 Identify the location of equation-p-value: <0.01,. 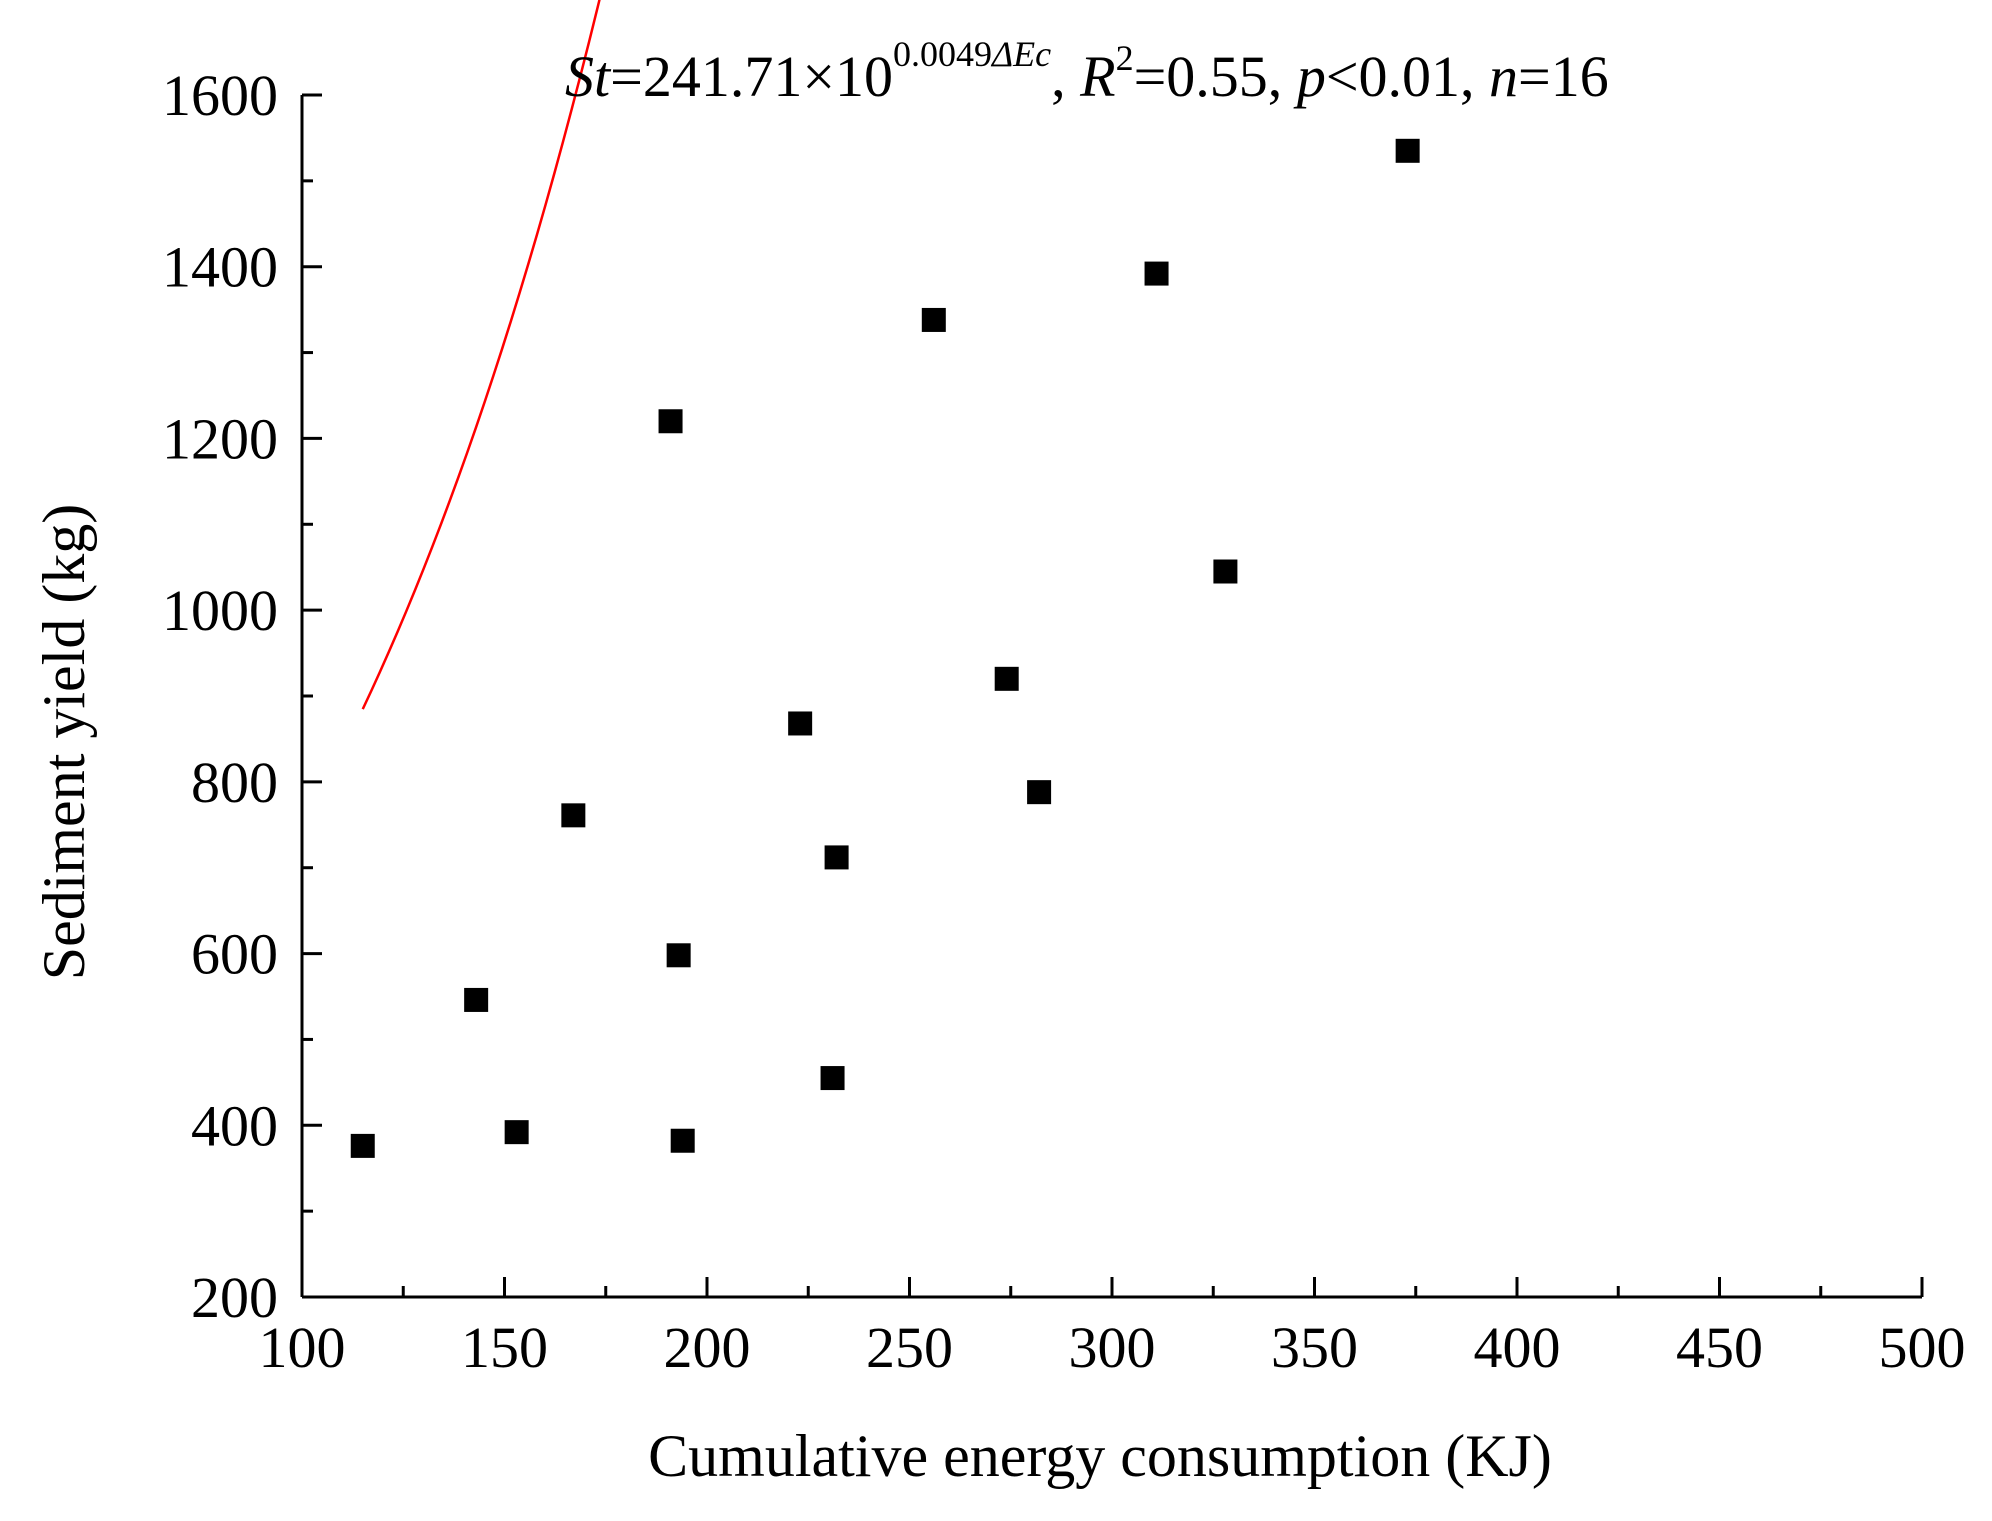
(1407, 76).